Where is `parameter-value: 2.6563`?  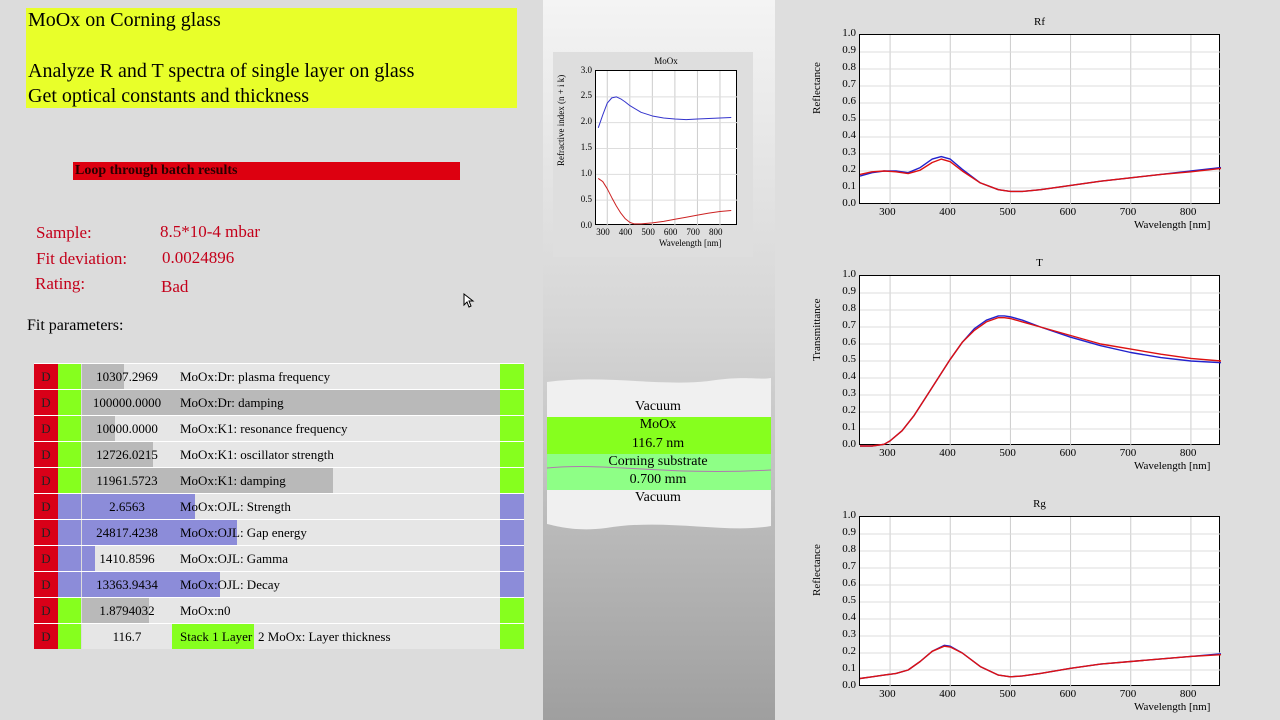 parameter-value: 2.6563 is located at coordinates (127, 506).